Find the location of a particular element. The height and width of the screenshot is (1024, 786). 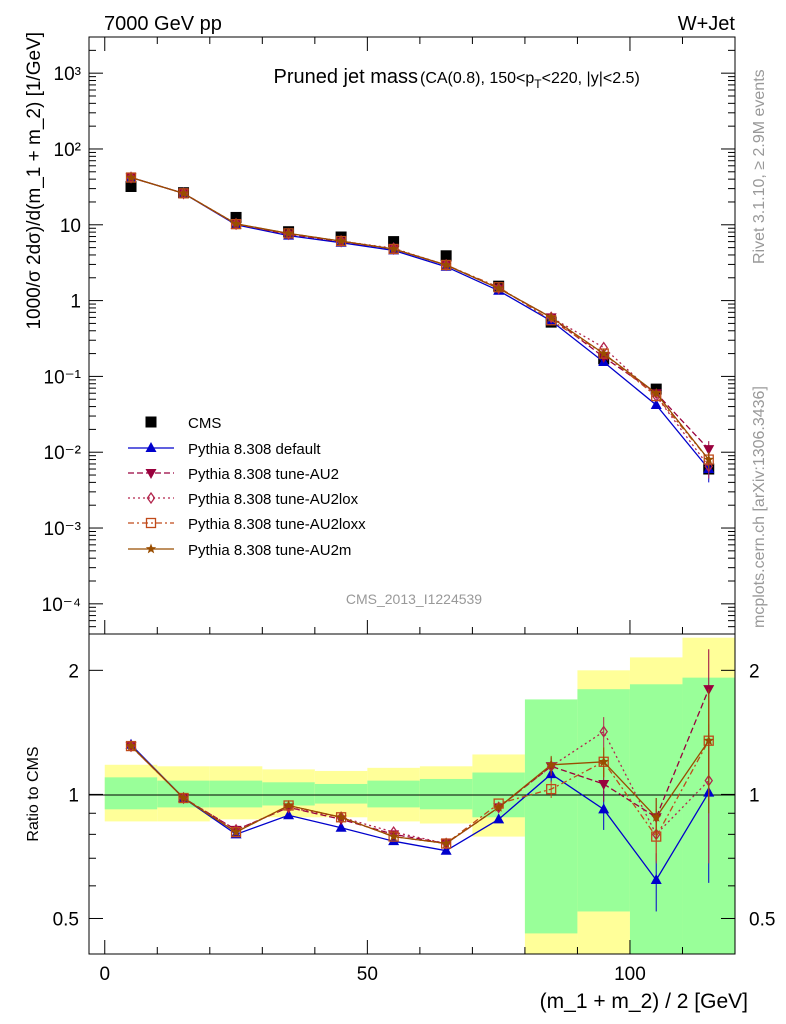

ratio-line-pythia-8-308-default is located at coordinates (420, 813).